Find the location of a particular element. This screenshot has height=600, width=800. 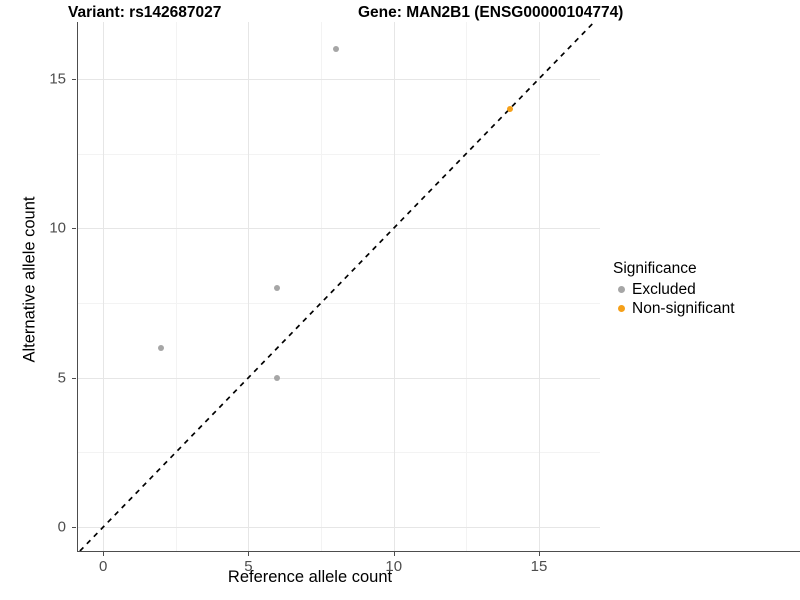

x-axis-label: Reference allele count is located at coordinates (310, 577).